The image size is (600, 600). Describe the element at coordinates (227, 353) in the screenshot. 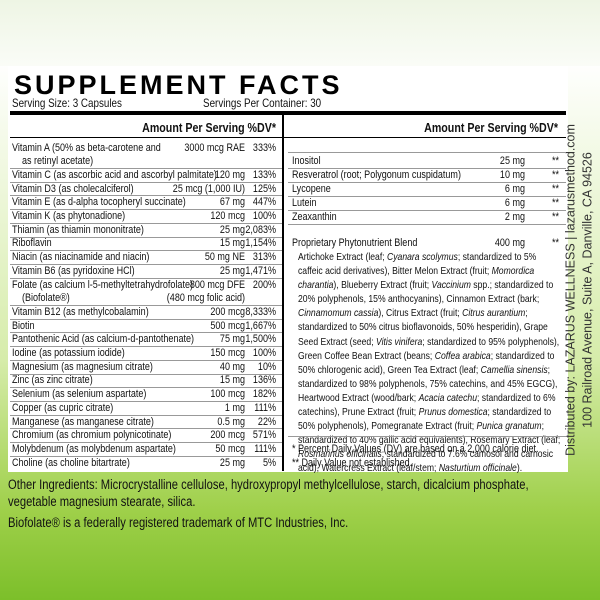

I see `nutrient-amount: 150 mcg` at that location.